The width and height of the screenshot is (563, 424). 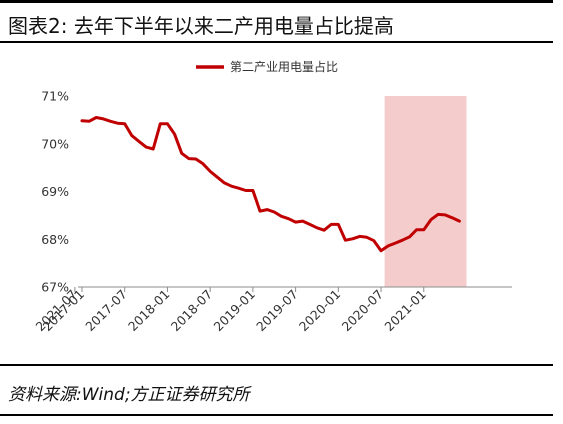 What do you see at coordinates (276, 1) in the screenshot?
I see `top-rule` at bounding box center [276, 1].